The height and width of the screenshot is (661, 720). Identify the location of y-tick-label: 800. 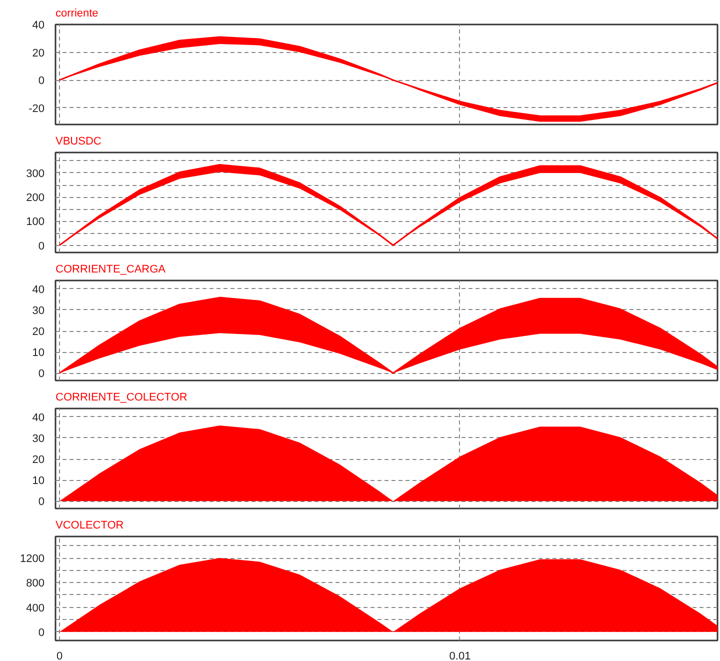
(35, 584).